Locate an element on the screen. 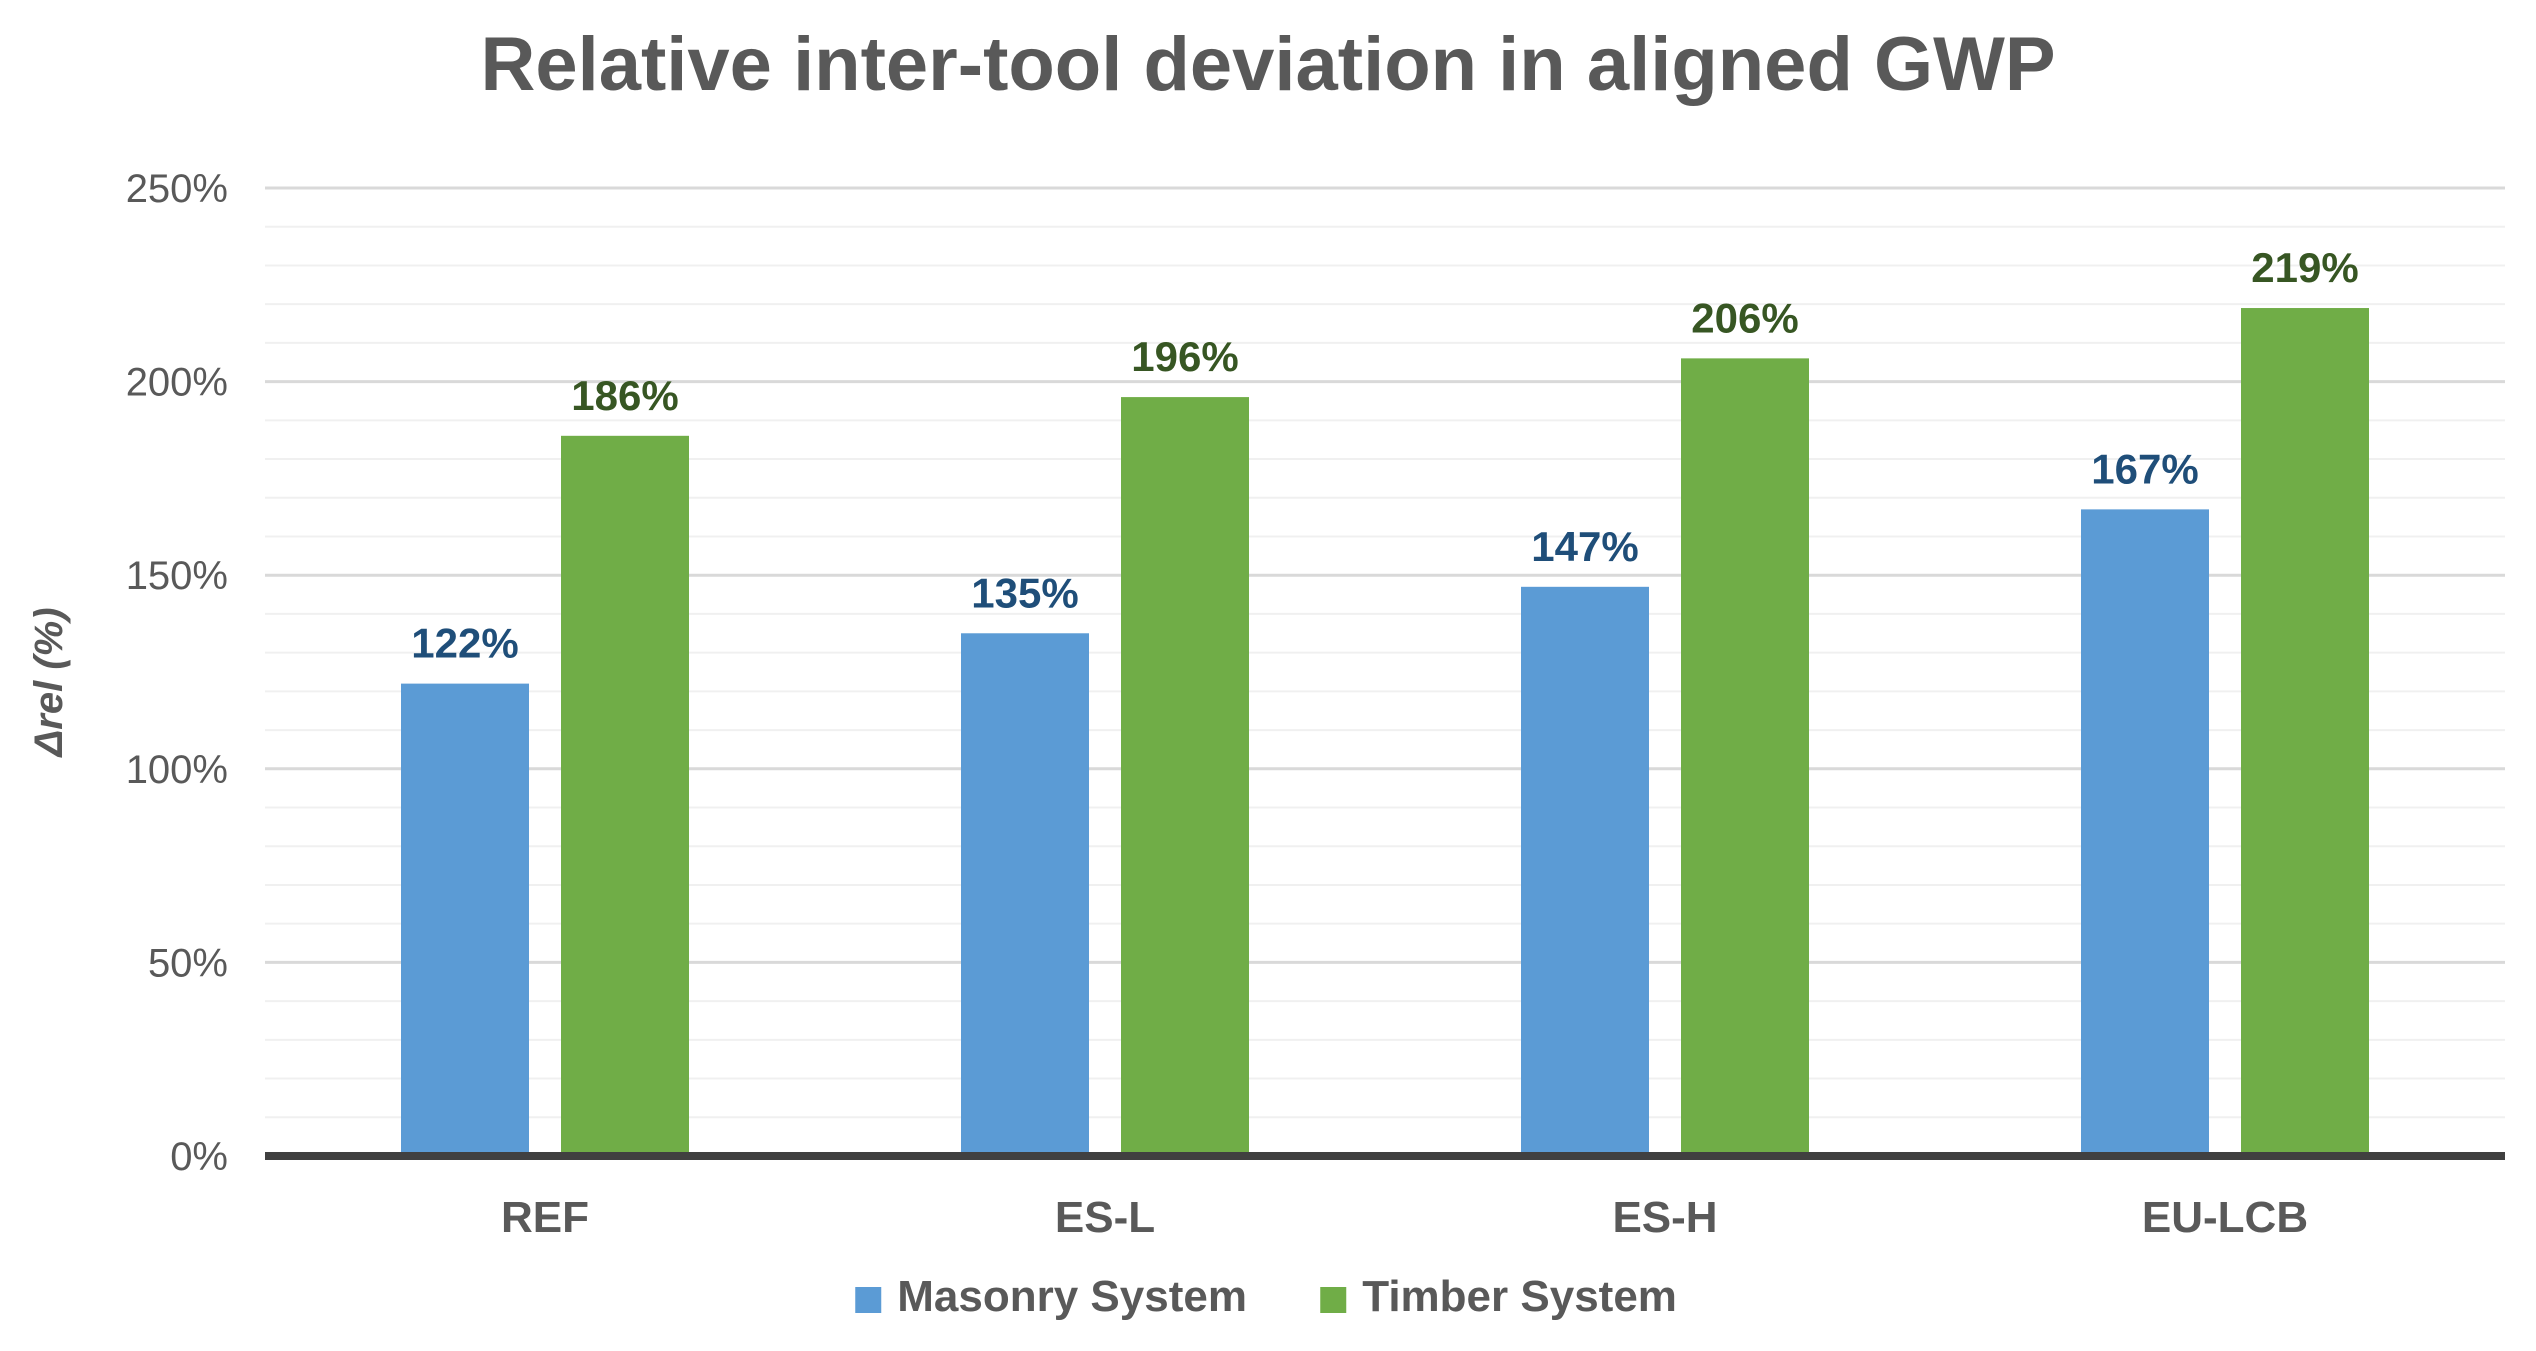 The image size is (2536, 1351). data-label: 167% is located at coordinates (2144, 468).